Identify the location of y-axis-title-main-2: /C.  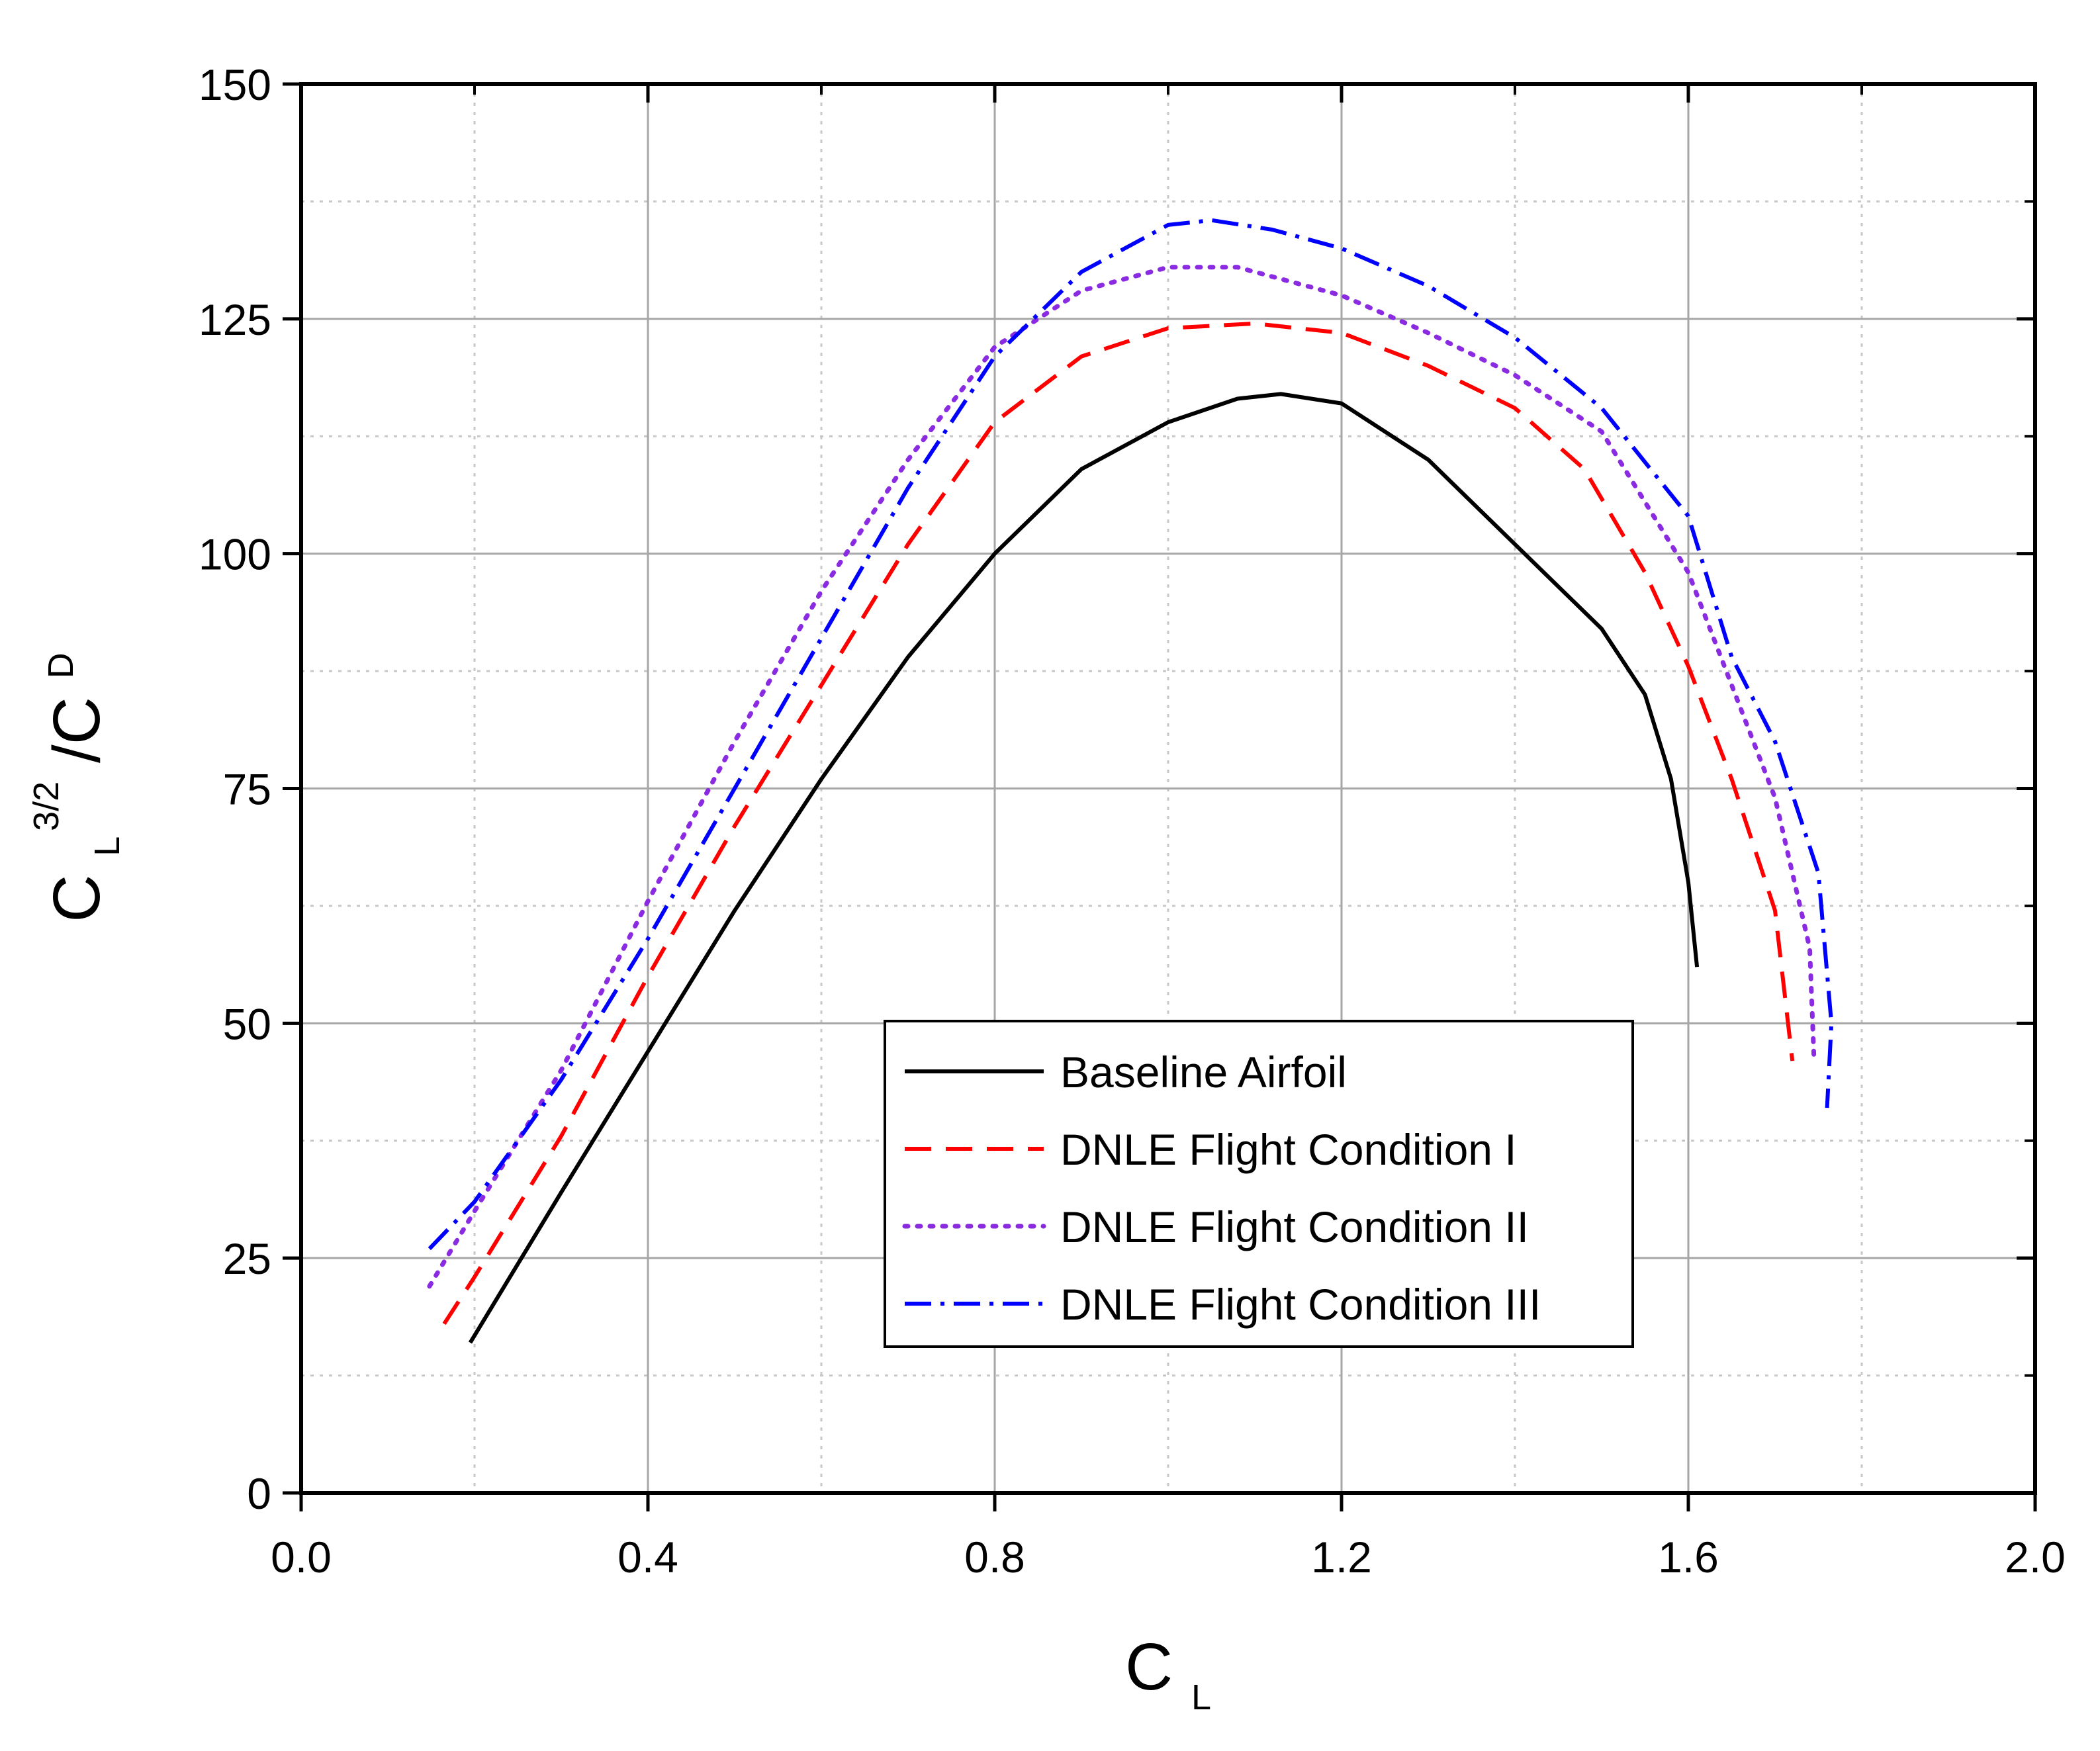
(77, 730).